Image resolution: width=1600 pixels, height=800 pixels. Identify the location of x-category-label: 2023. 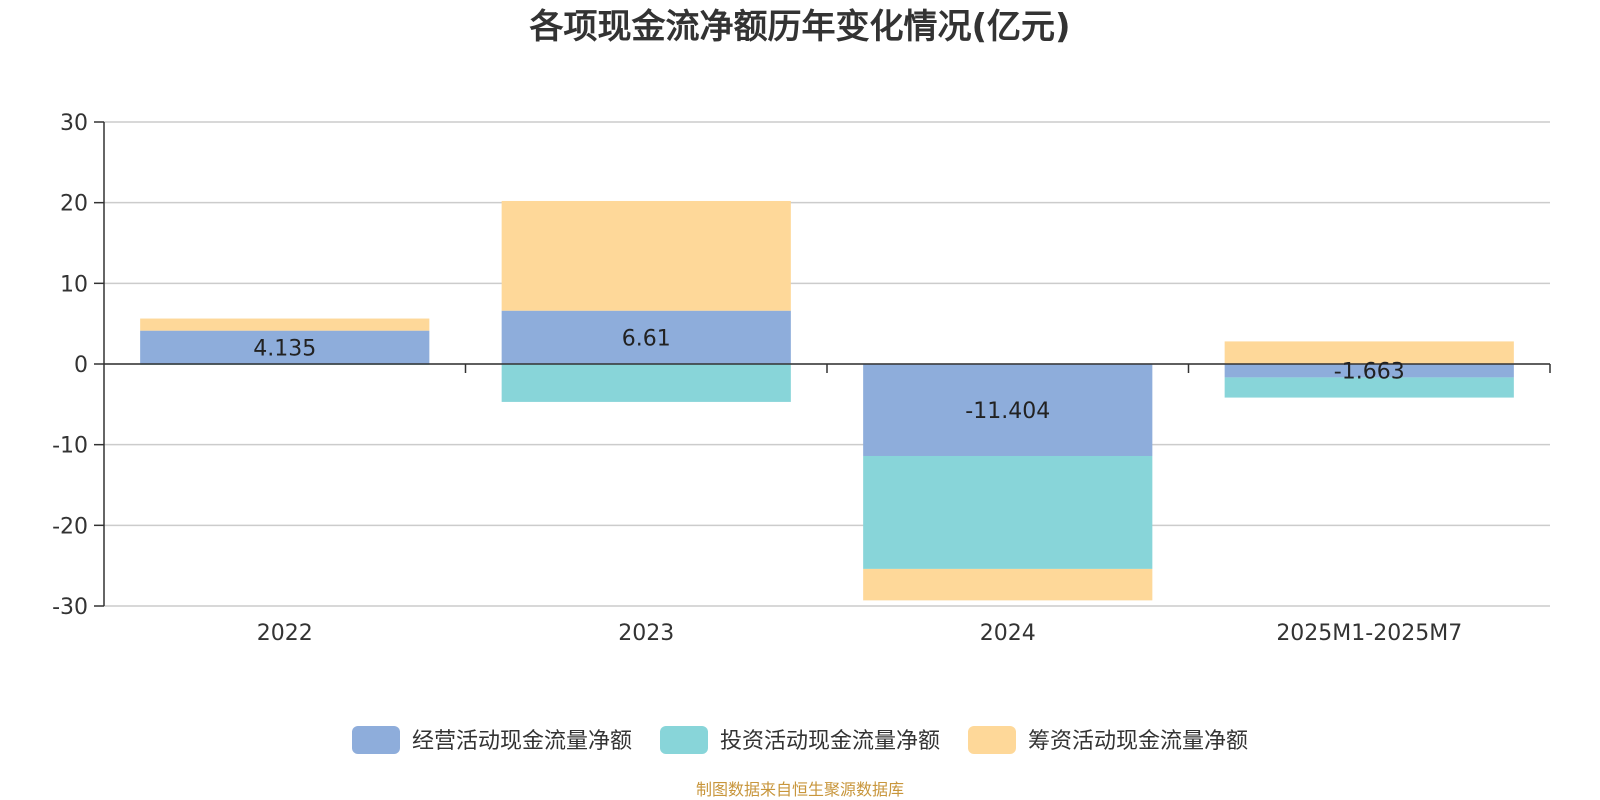
(646, 633).